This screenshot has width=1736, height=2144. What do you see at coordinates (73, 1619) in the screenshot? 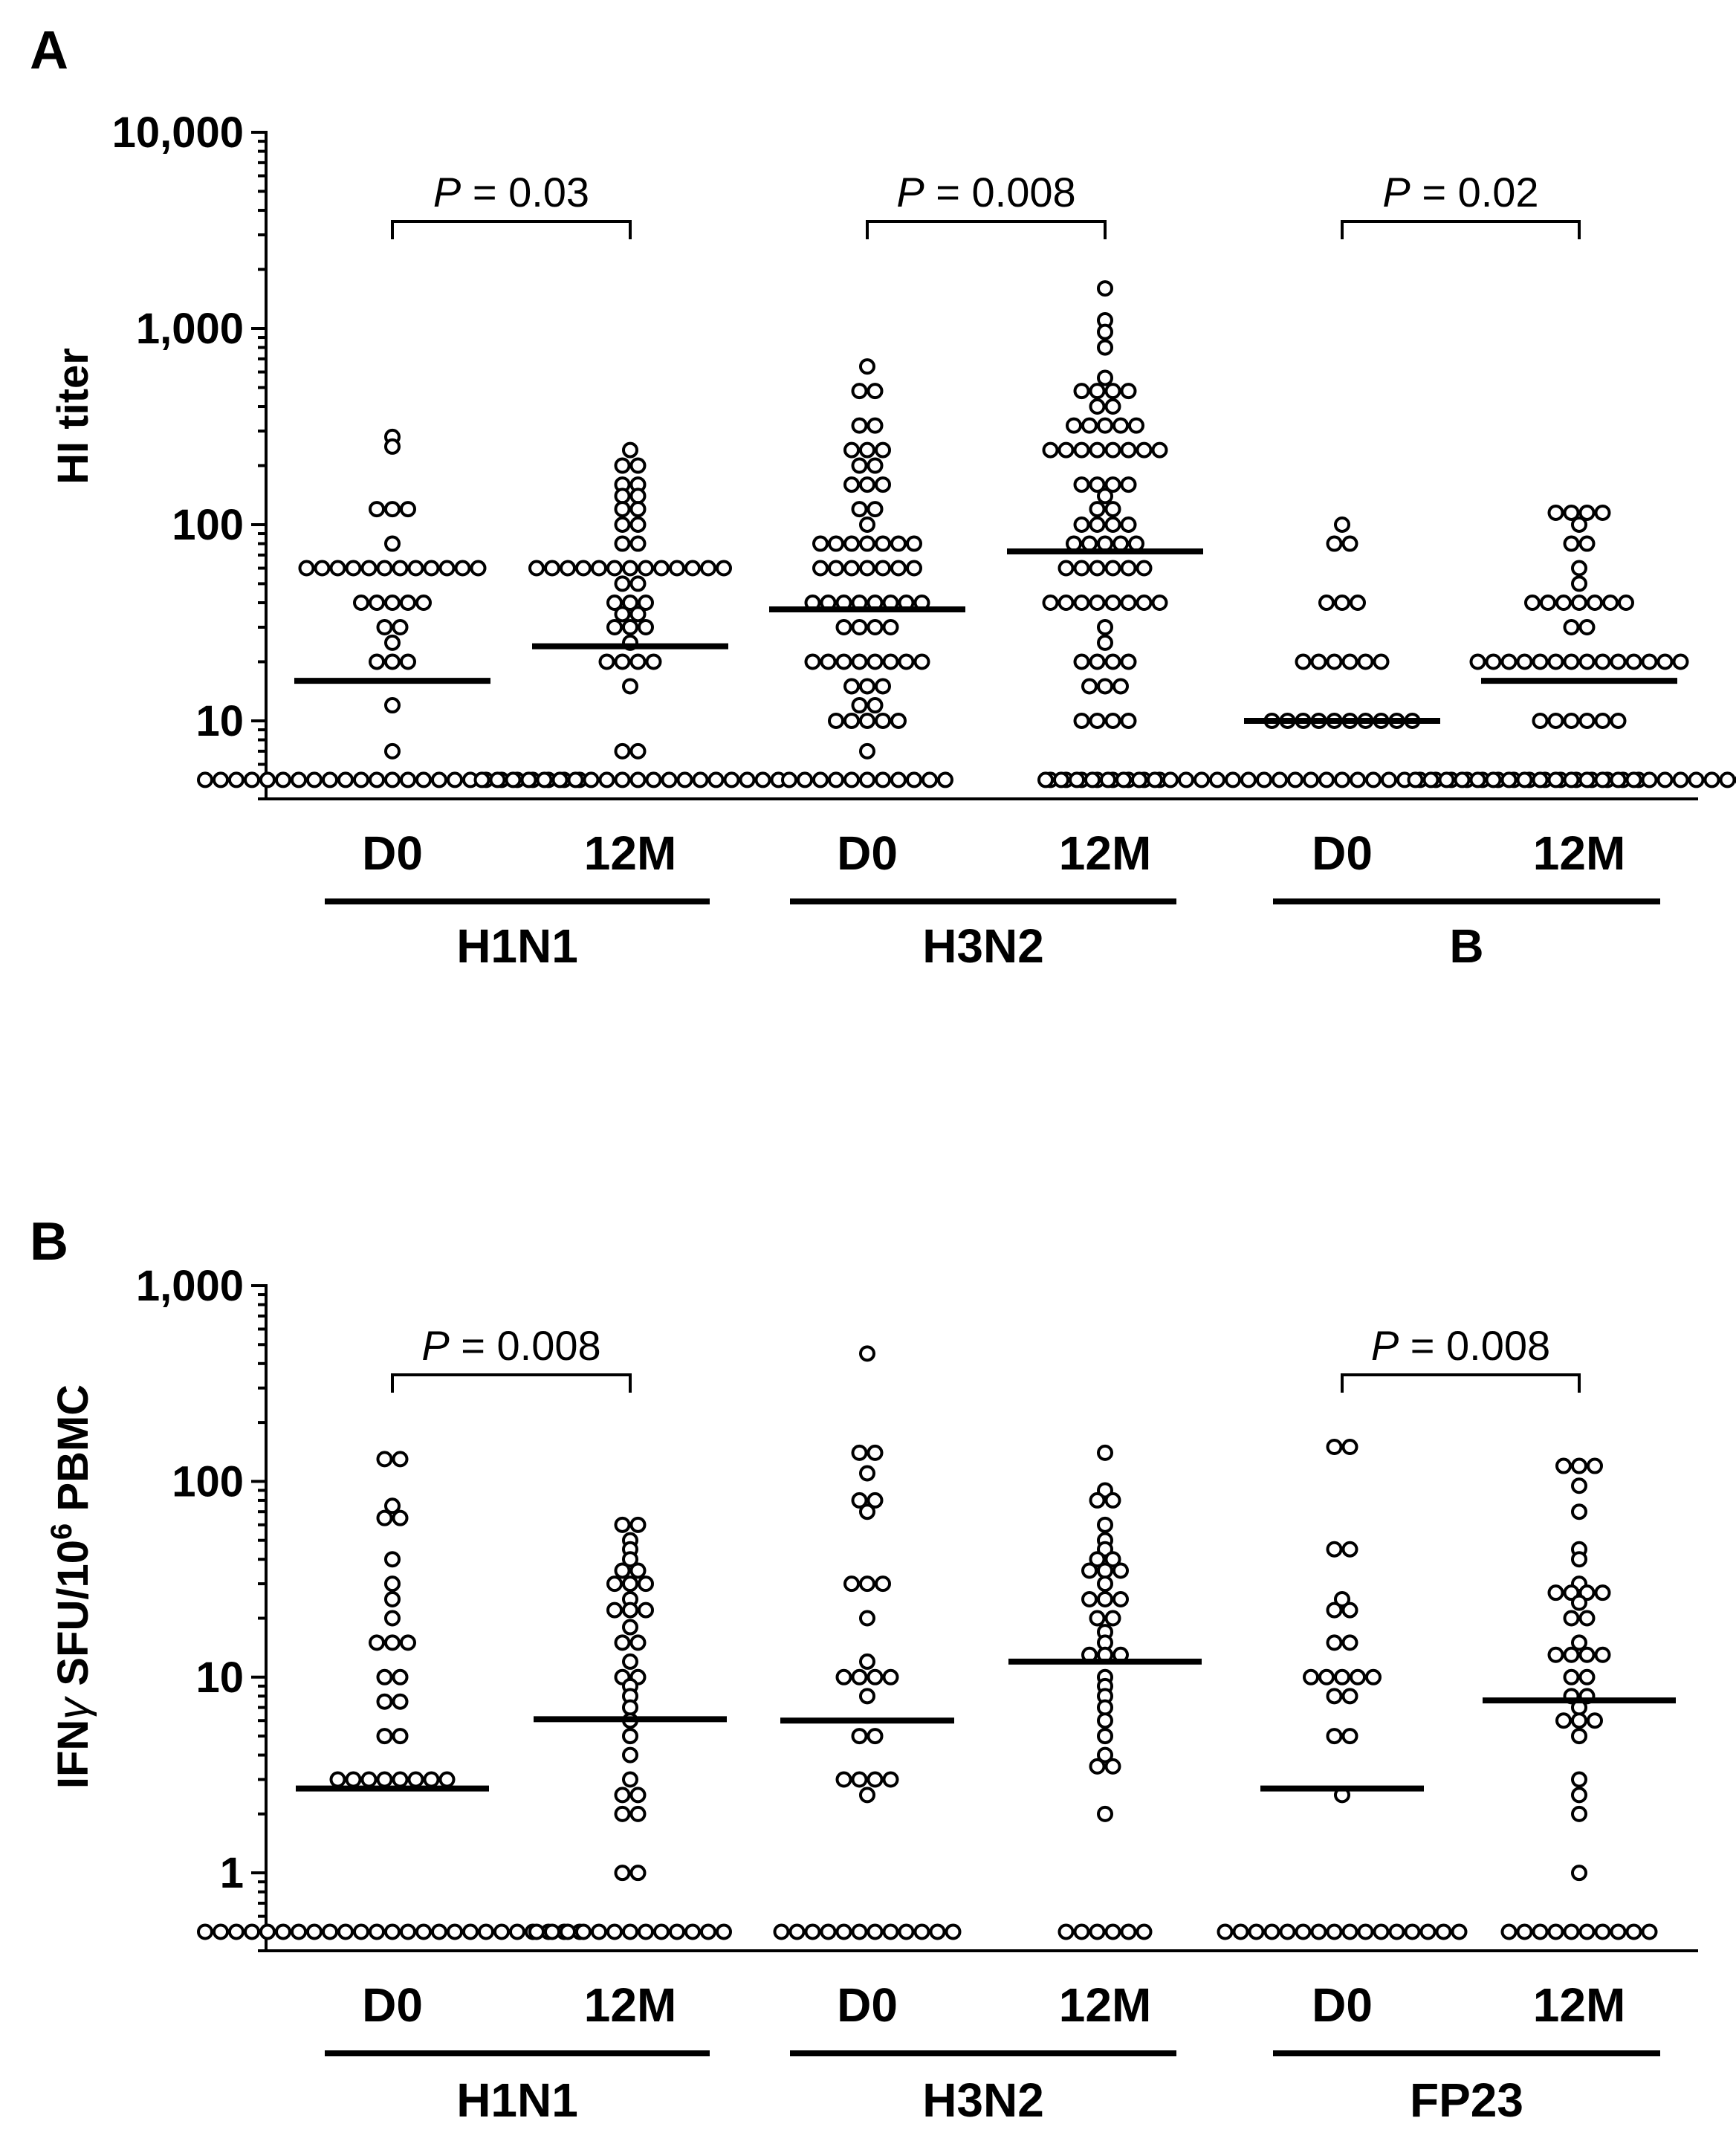
I see `ylabel-sfu: SFU/10` at bounding box center [73, 1619].